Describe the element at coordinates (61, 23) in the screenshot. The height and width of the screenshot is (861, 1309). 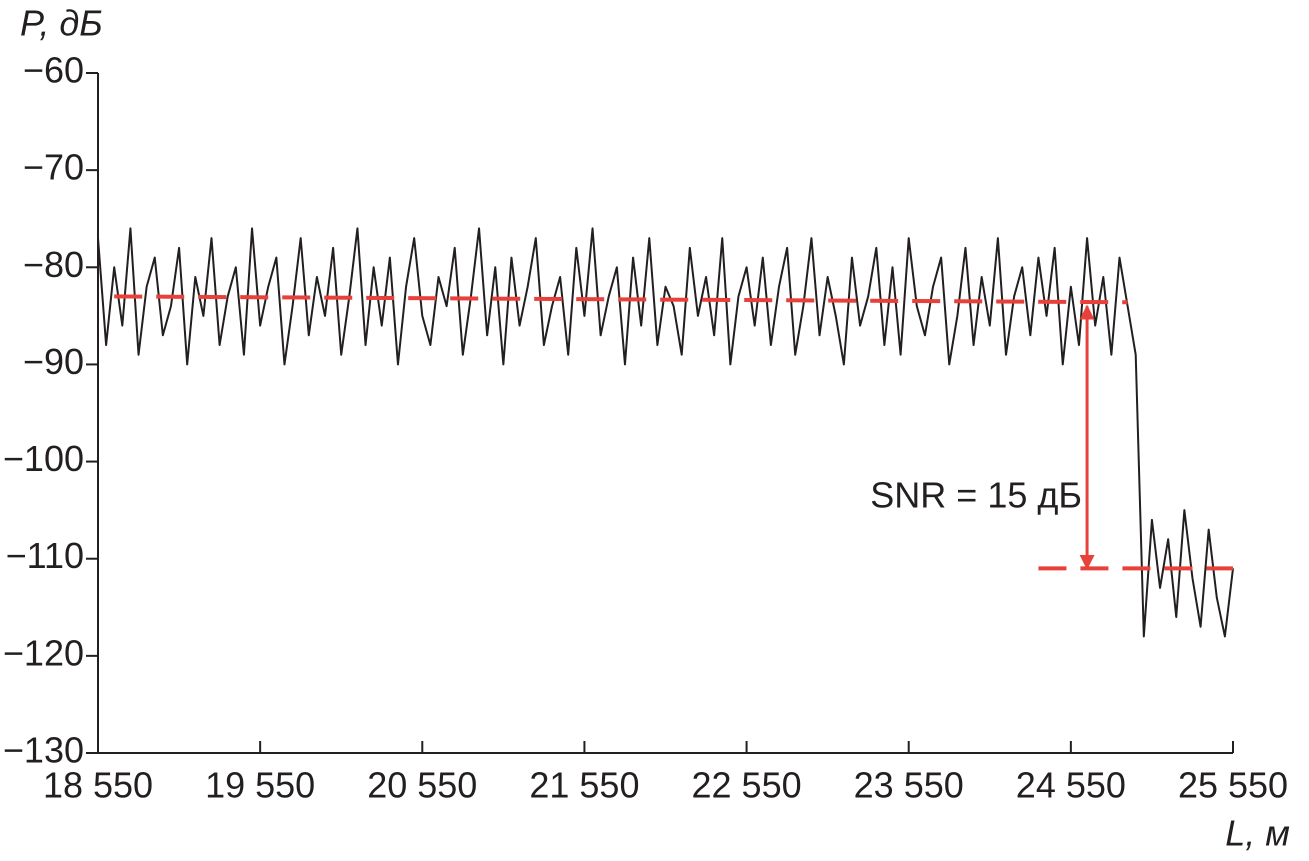
I see `y-axis-label: P, дБ` at that location.